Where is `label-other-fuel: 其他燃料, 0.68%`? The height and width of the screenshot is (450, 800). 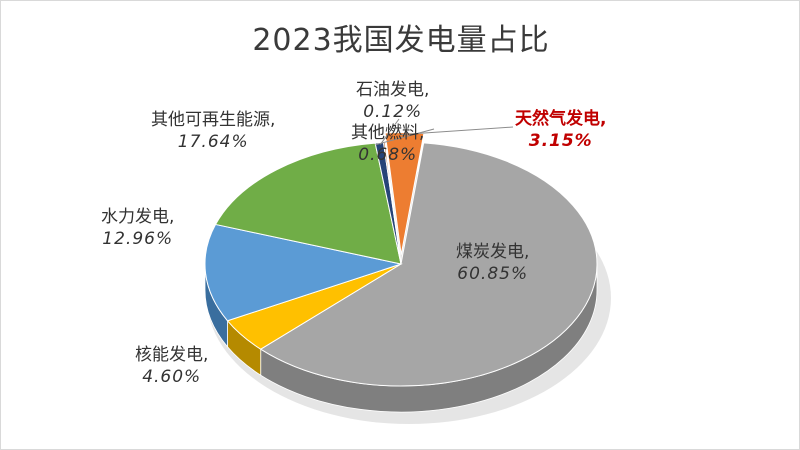
label-other-fuel: 其他燃料, 0.68% is located at coordinates (387, 144).